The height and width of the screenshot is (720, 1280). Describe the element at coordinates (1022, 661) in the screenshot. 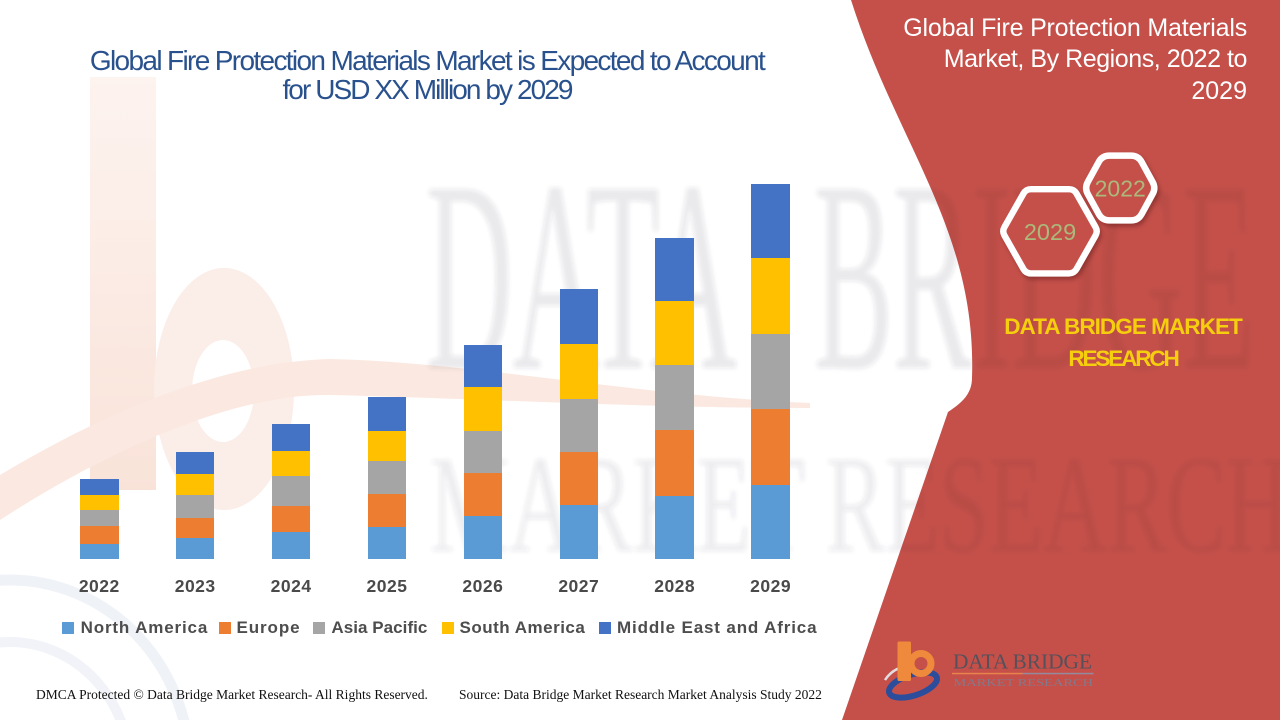

I see `svg-text: DATA BRIDGE` at that location.